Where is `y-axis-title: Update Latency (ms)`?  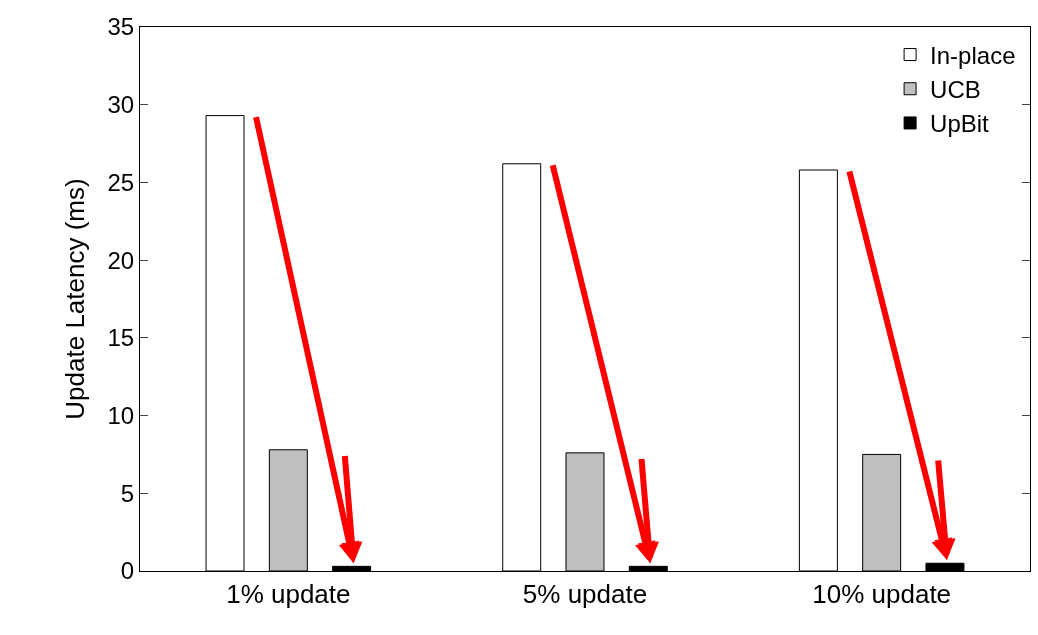
y-axis-title: Update Latency (ms) is located at coordinates (74, 299).